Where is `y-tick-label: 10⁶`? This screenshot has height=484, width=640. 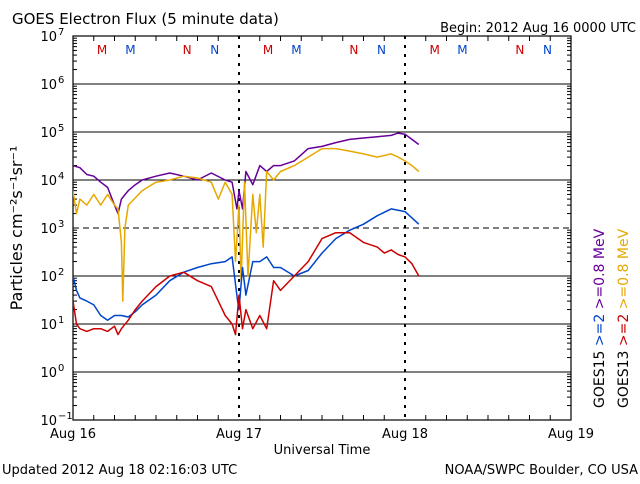 y-tick-label: 10⁶ is located at coordinates (52, 84).